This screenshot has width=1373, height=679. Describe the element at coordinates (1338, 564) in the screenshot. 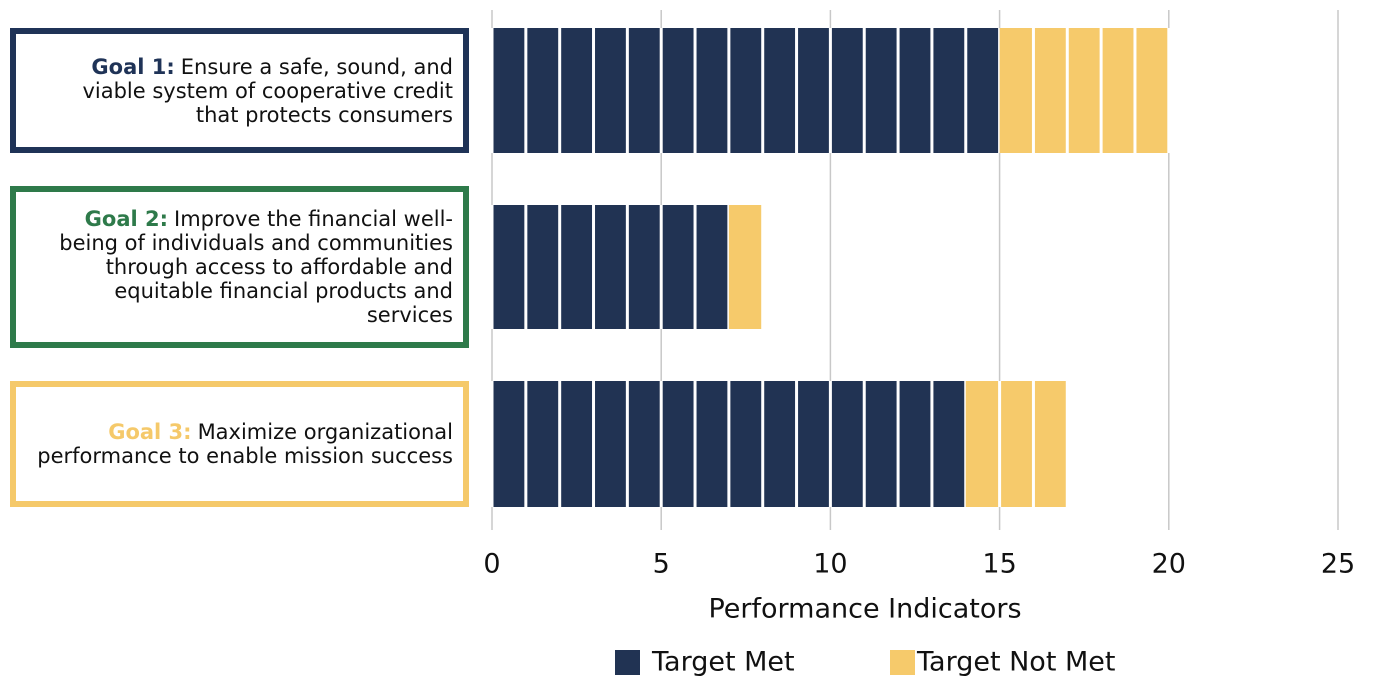

I see `x-tick-label: 25` at that location.